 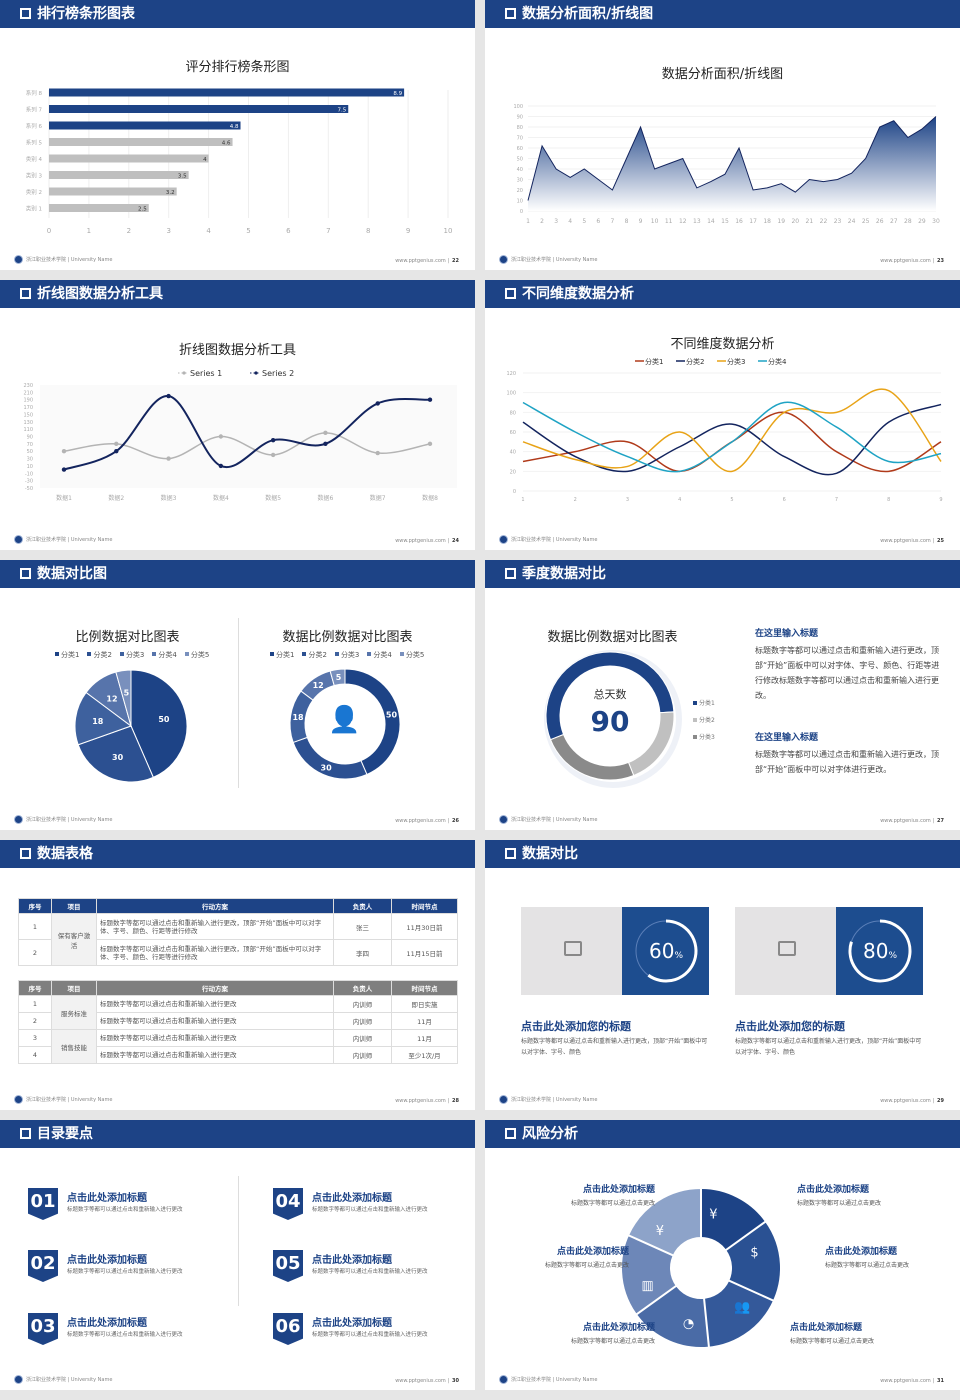 What do you see at coordinates (34, 110) in the screenshot?
I see `category-label: 系列 7` at bounding box center [34, 110].